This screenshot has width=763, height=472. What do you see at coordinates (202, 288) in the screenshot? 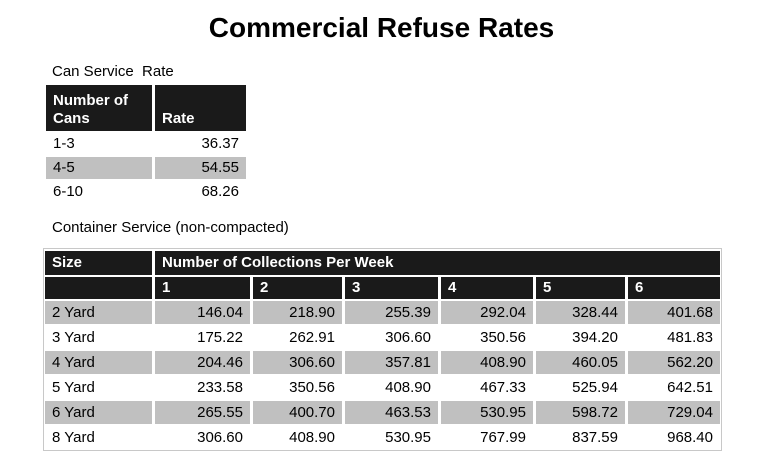
I see `header-cell: 1` at bounding box center [202, 288].